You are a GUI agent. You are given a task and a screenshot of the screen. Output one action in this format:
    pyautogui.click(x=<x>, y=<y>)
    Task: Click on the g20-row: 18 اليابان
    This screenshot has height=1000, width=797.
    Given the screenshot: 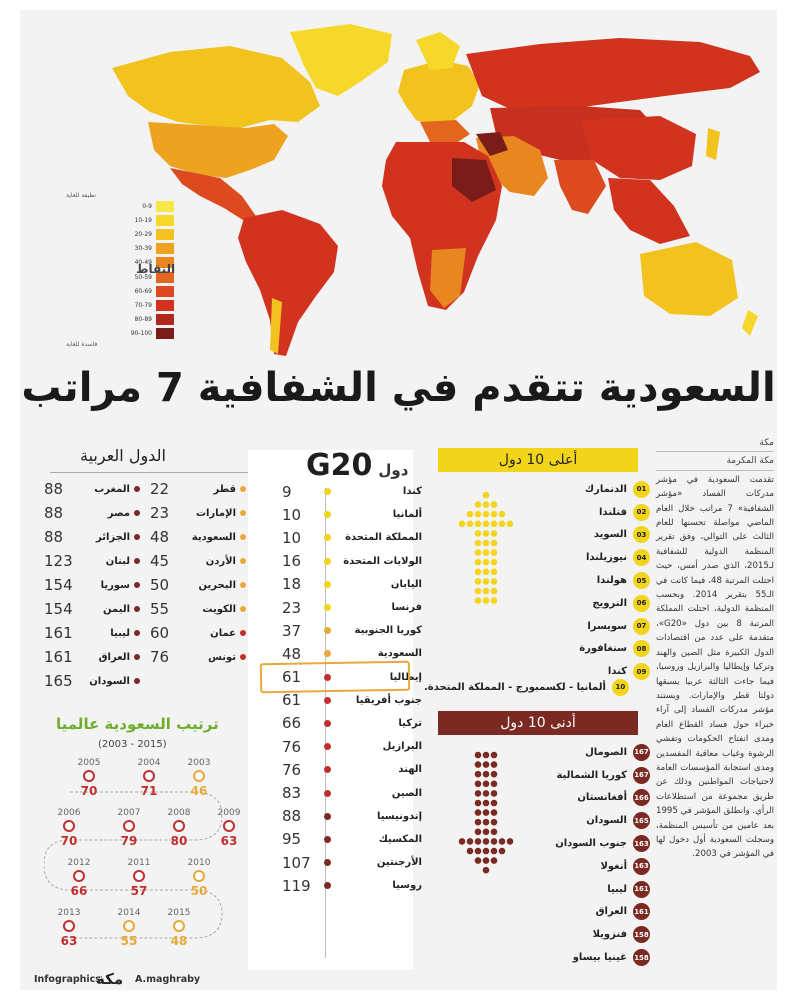 What is the action you would take?
    pyautogui.click(x=352, y=584)
    